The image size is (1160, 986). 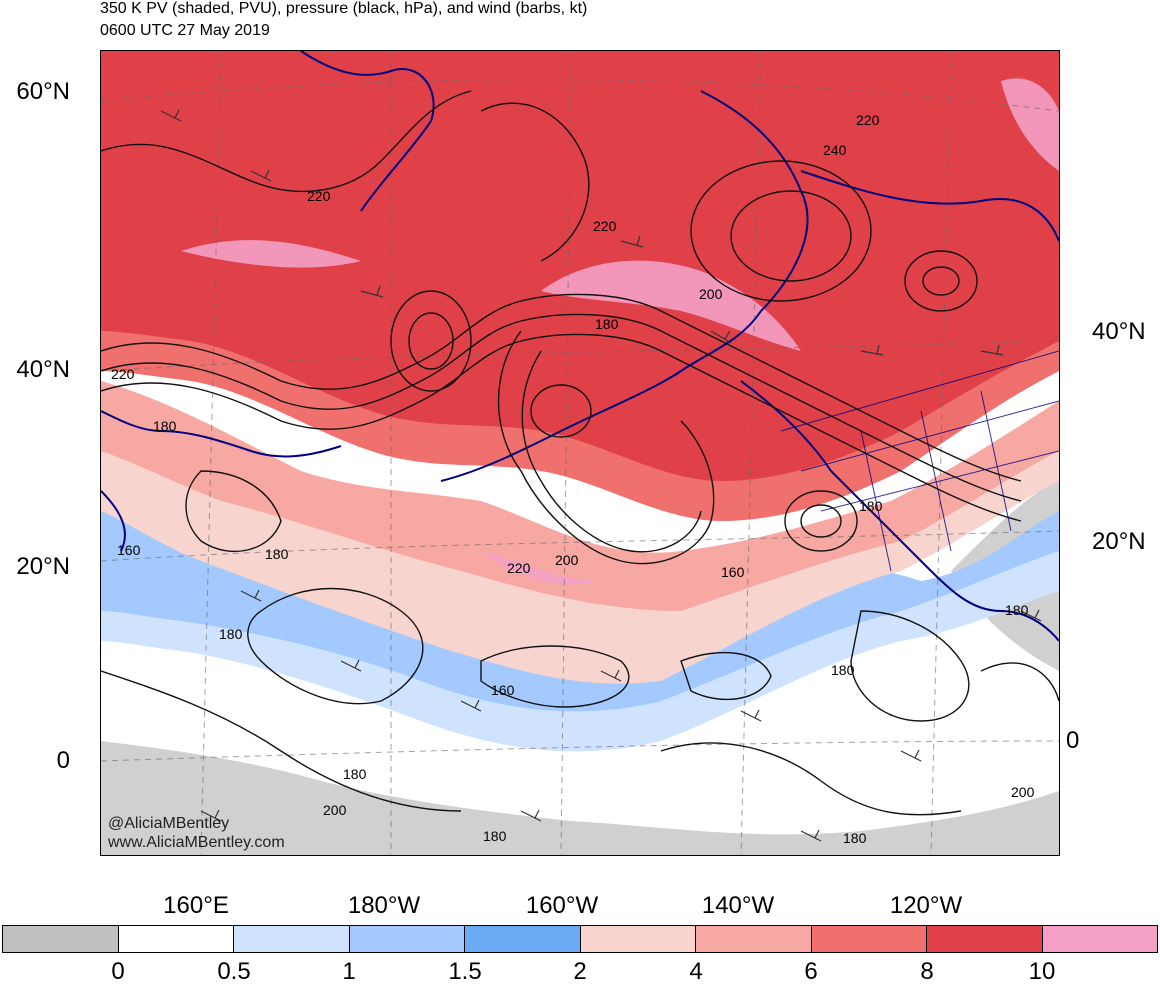 What do you see at coordinates (43, 91) in the screenshot?
I see `lat-label-60n: 60°N` at bounding box center [43, 91].